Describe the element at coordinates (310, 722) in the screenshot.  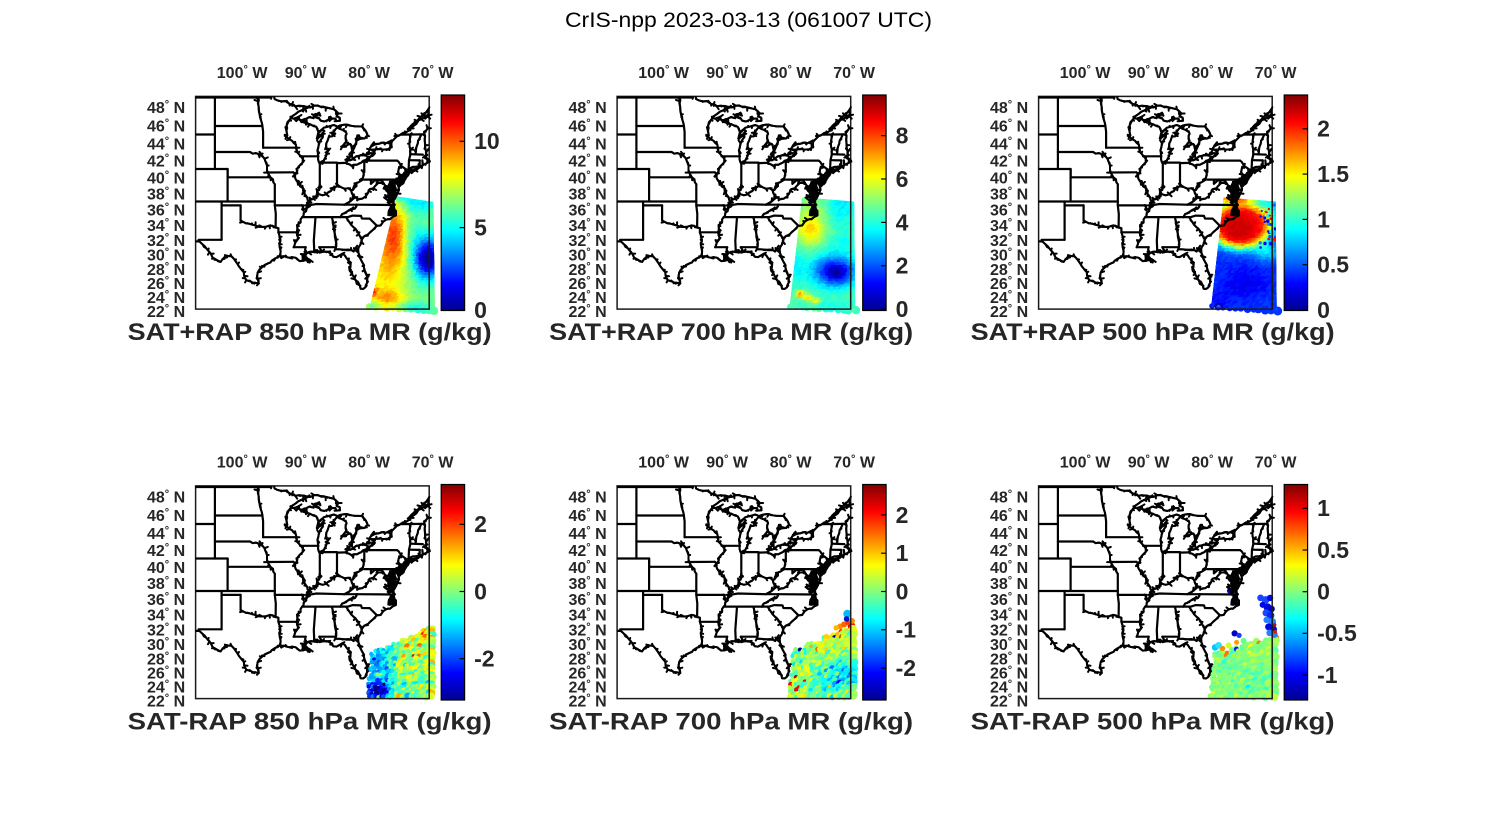
I see `svg-text: SAT-RAP 850 hPa MR (g/kg)` at that location.